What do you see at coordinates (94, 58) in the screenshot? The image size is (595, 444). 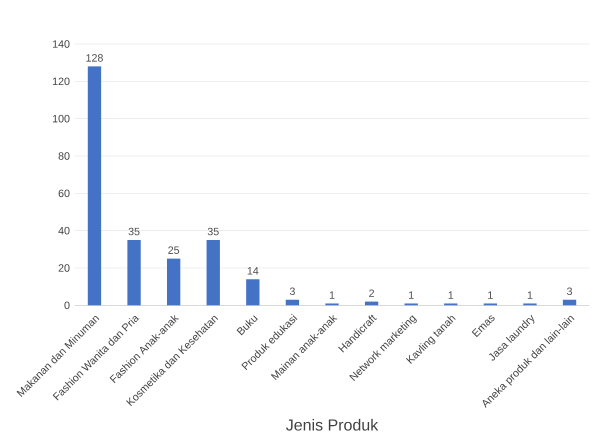 I see `data-label: 128` at bounding box center [94, 58].